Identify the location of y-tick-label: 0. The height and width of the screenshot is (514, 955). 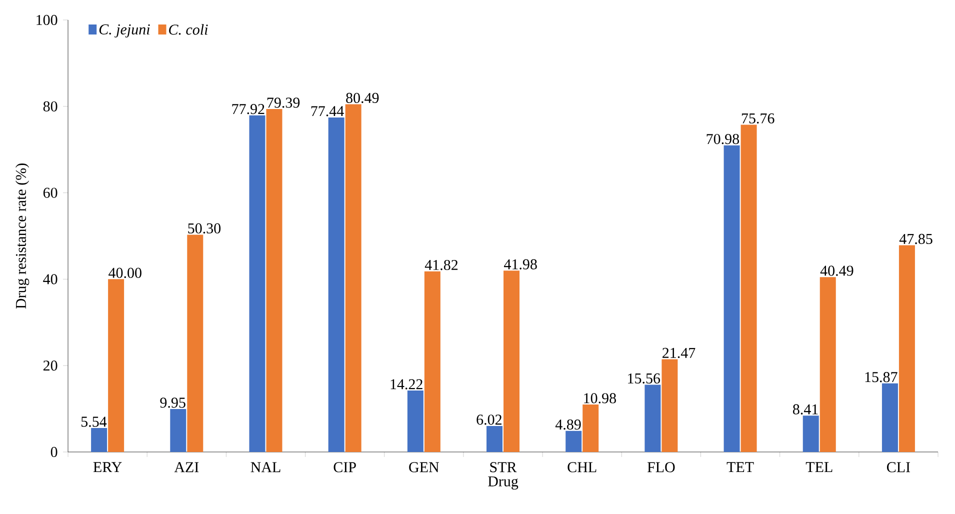
(54, 452).